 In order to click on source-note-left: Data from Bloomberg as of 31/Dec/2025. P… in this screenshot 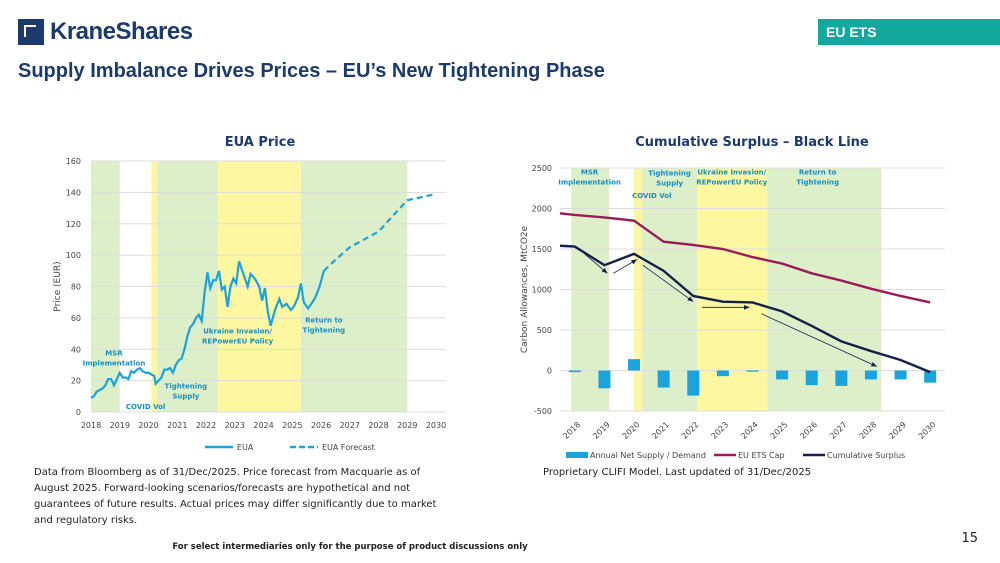, I will do `click(235, 496)`.